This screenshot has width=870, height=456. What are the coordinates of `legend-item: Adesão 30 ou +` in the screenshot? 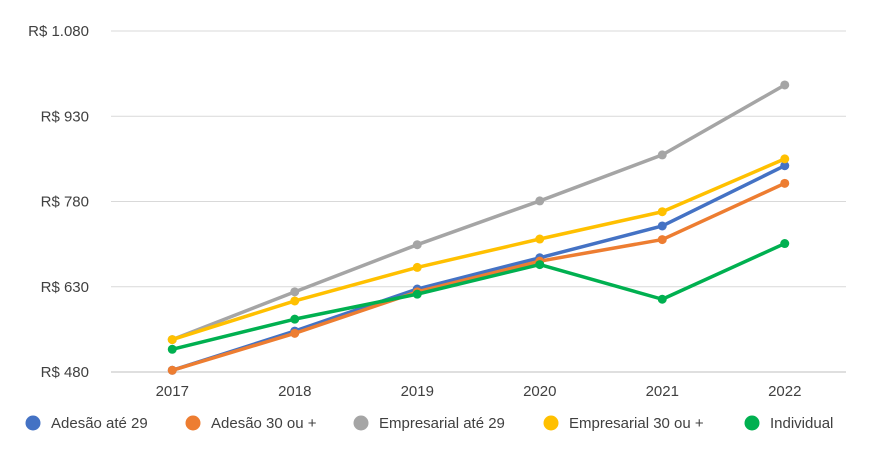 It's located at (251, 423).